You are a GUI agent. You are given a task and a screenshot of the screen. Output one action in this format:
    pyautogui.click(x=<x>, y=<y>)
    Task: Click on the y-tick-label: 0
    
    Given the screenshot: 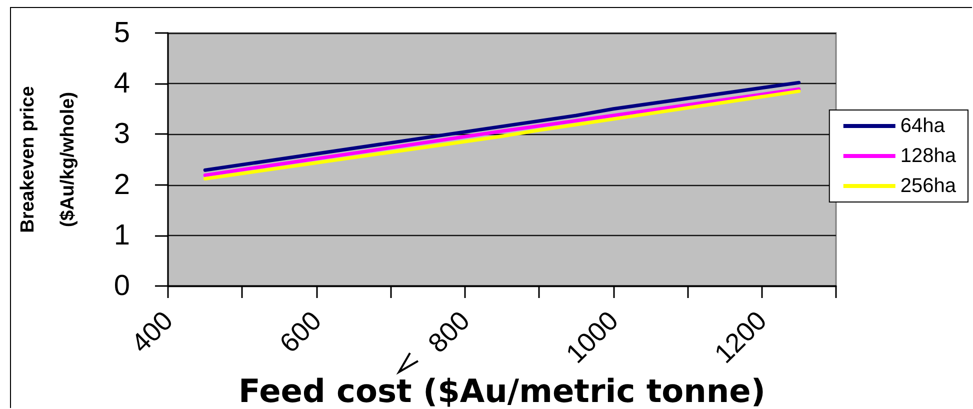 What is the action you would take?
    pyautogui.click(x=122, y=286)
    